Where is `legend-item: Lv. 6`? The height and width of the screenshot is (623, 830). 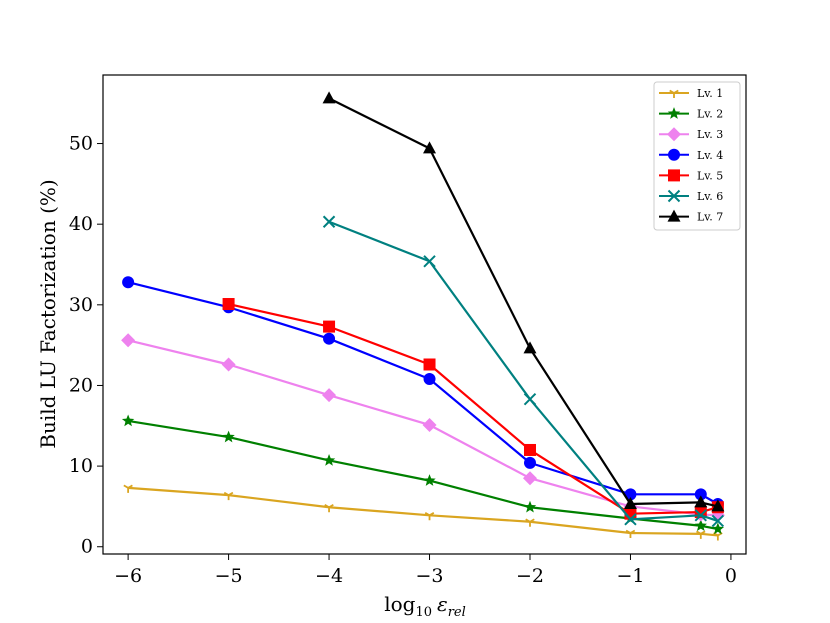 legend-item: Lv. 6 is located at coordinates (691, 196).